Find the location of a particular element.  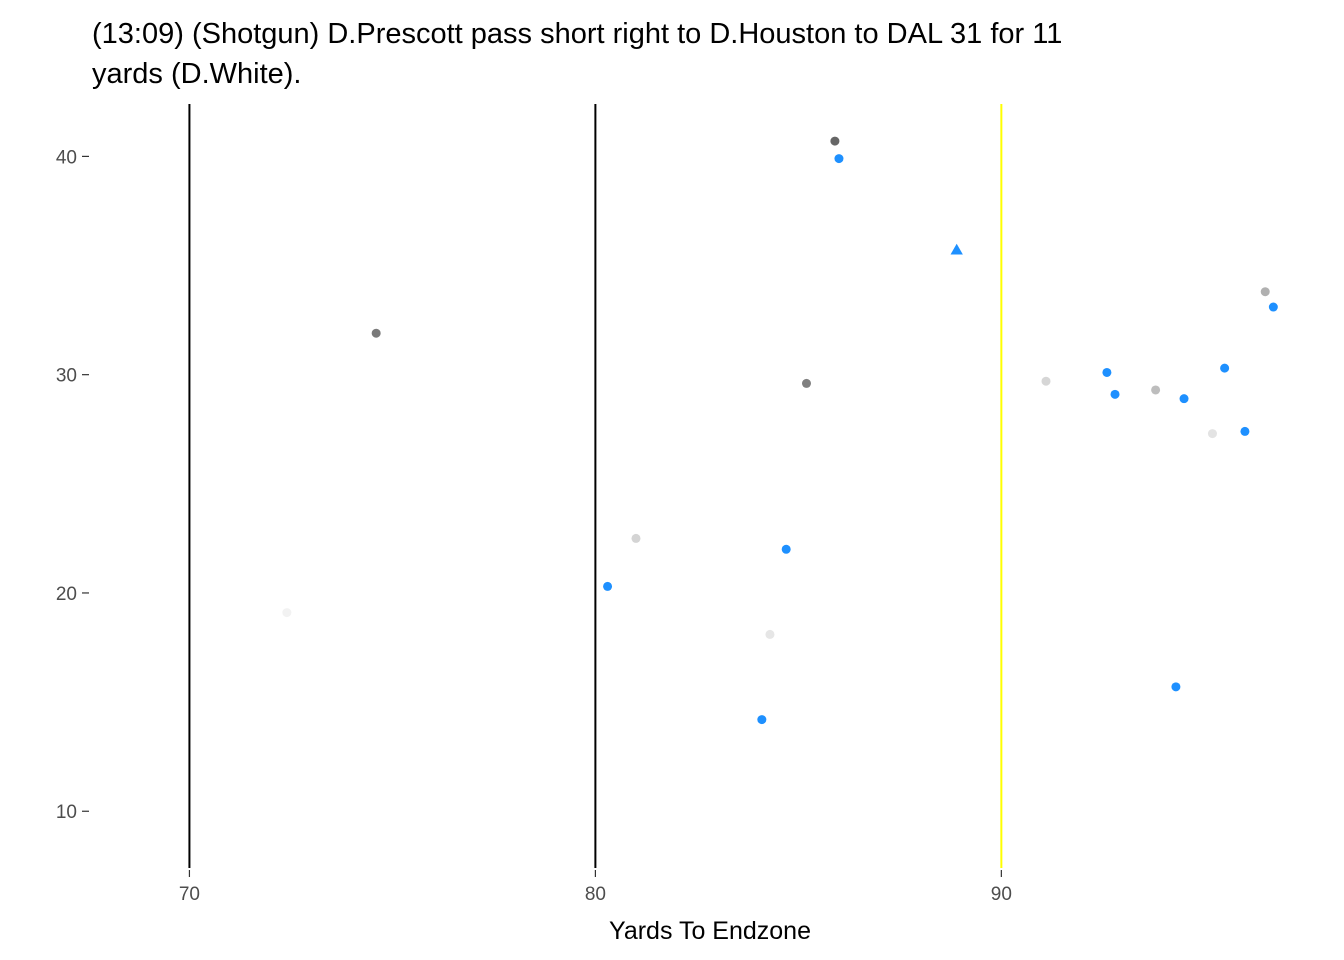

y-tick-label-30: 30 is located at coordinates (66, 376).